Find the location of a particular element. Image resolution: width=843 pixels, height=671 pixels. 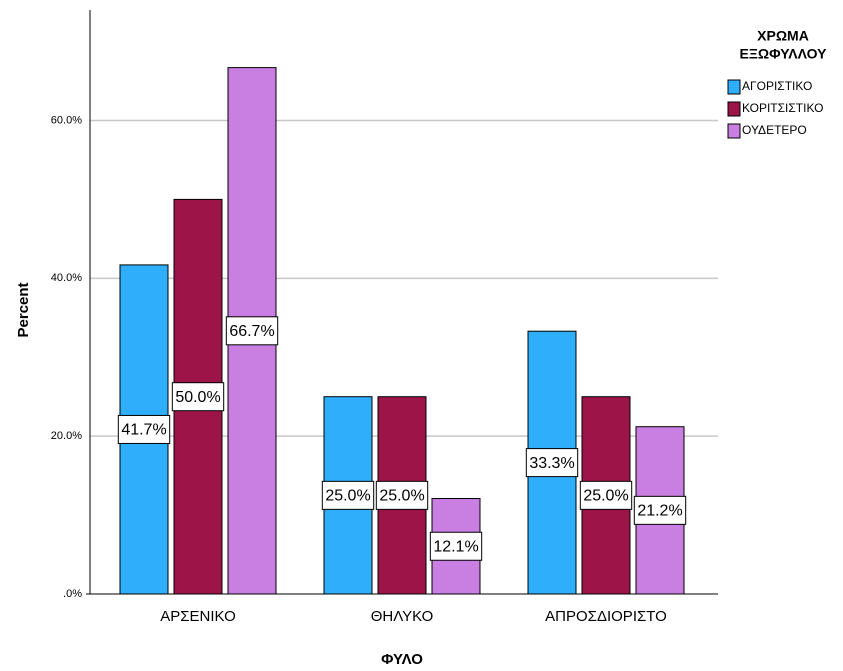

legend-label: ΑΓΟΡΙΣΤΙΚΟ is located at coordinates (777, 86).